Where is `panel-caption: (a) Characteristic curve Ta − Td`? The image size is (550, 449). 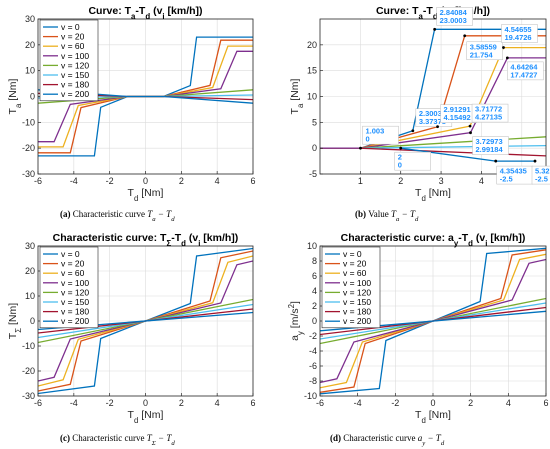 panel-caption: (a) Characteristic curve Ta − Td is located at coordinates (117, 216).